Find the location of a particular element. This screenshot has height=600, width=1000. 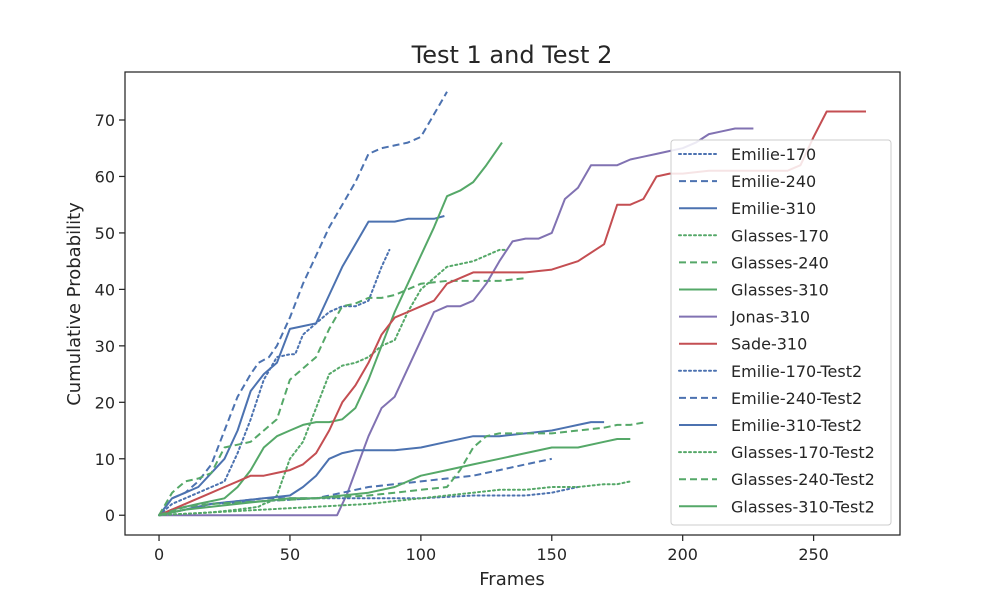

x-tick-label: 0 is located at coordinates (159, 554).